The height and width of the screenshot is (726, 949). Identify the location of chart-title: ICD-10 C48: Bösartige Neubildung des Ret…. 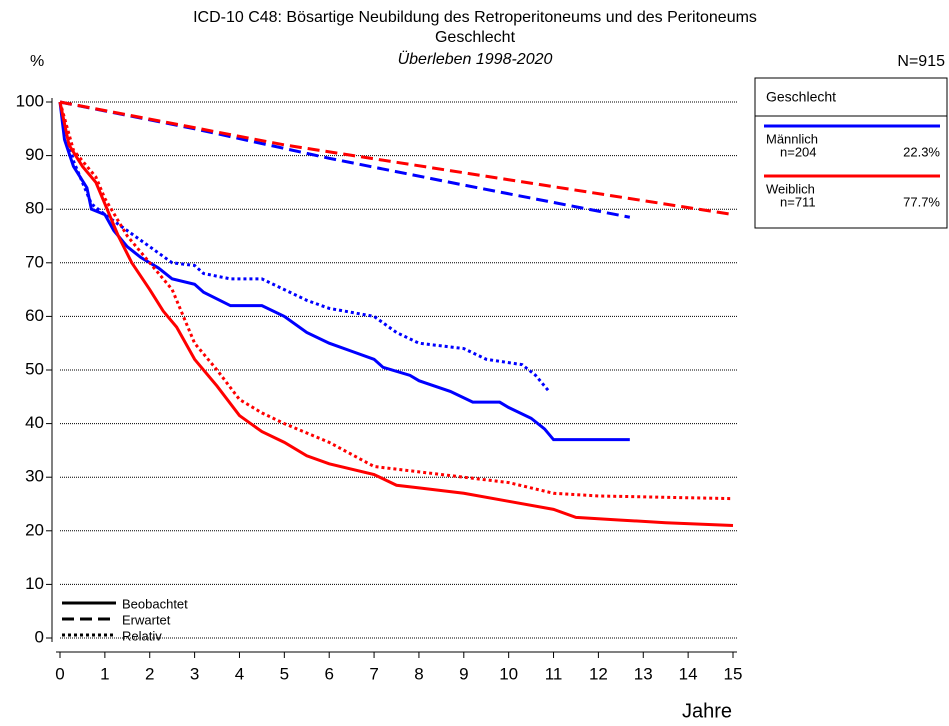
(475, 17).